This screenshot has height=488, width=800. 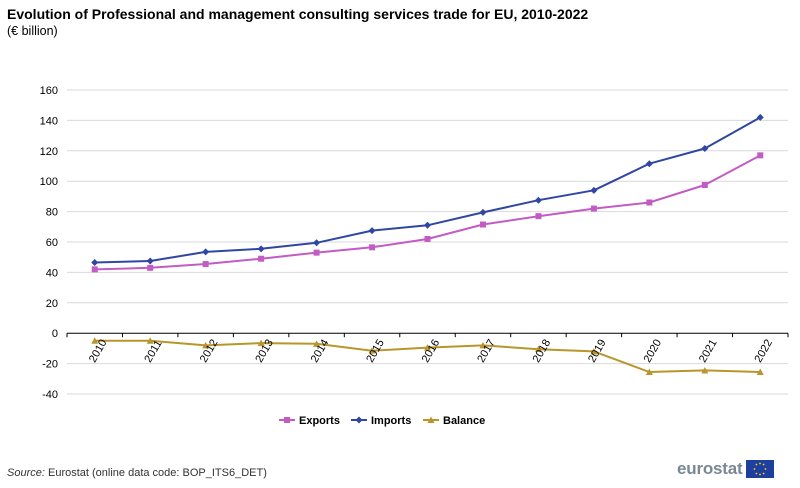 I want to click on x-tick-label: 2014, so click(x=320, y=350).